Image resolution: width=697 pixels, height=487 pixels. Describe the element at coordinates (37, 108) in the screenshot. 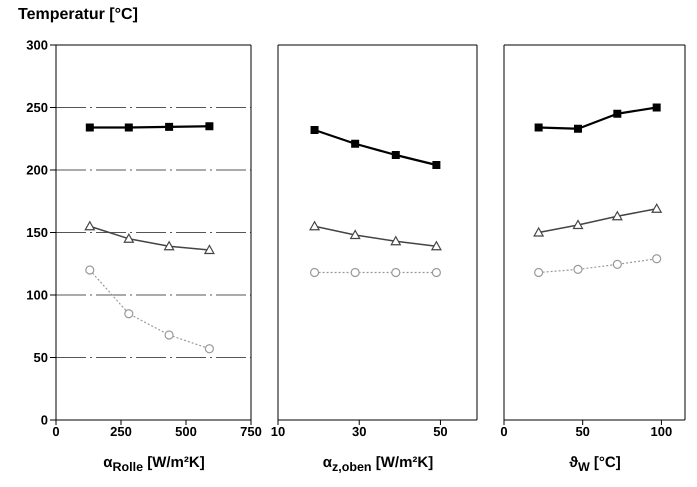

I see `y-tick-label: 250` at that location.